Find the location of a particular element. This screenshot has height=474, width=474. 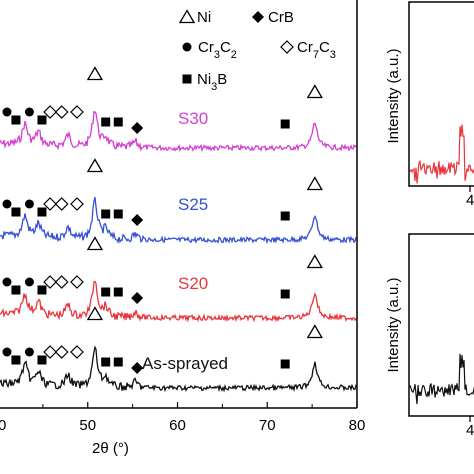

legend-label: Cr3C2 is located at coordinates (217, 50).